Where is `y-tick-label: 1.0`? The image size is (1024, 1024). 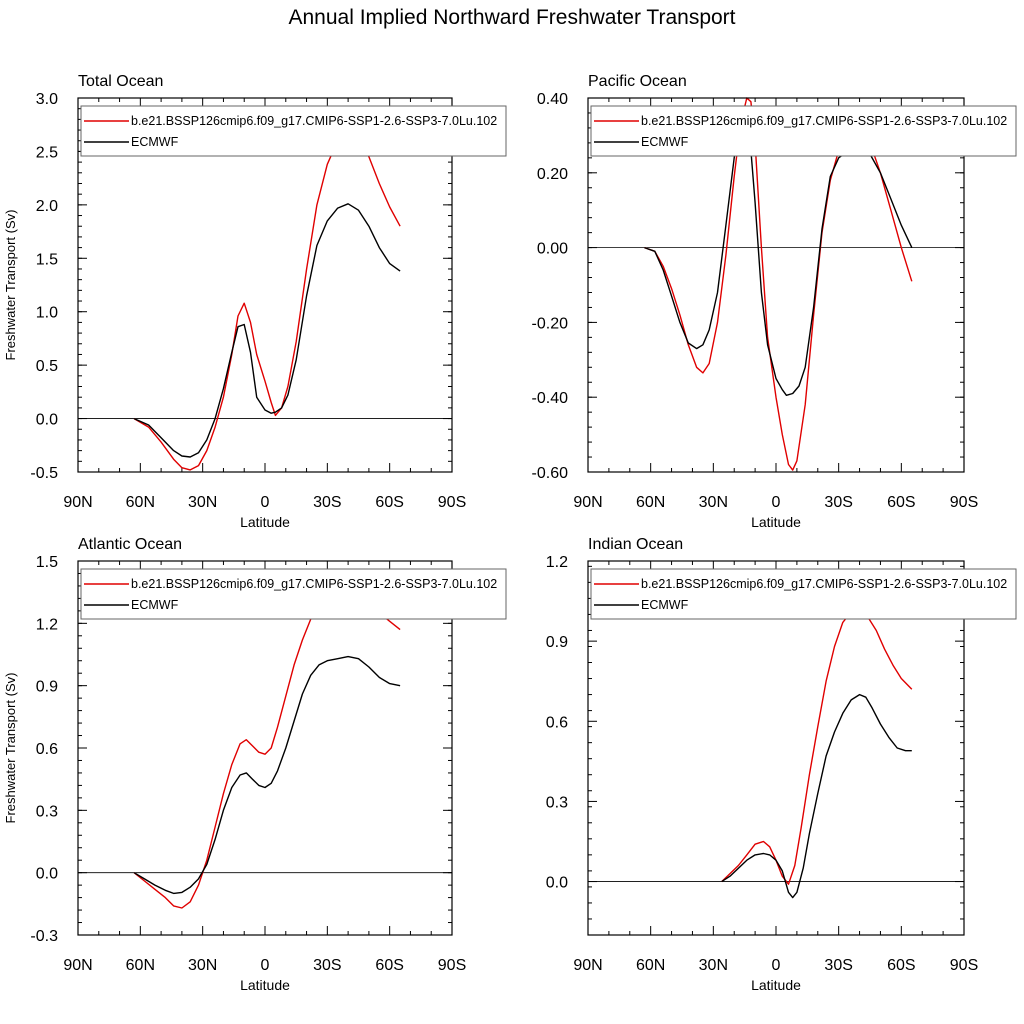
y-tick-label: 1.0 is located at coordinates (47, 313).